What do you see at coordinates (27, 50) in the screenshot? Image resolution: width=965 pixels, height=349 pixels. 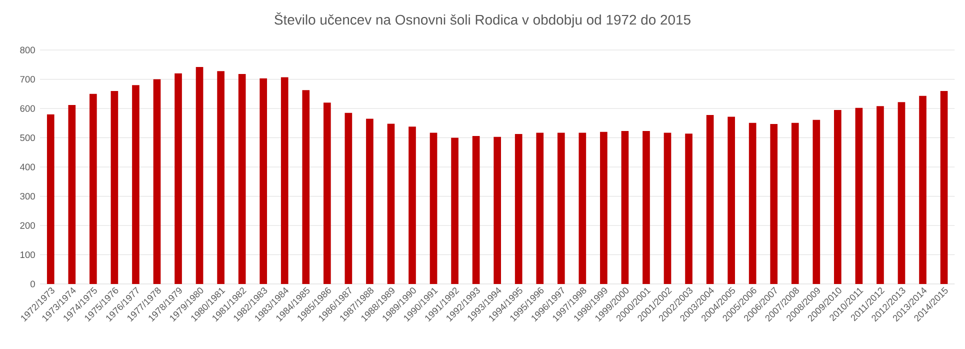 I see `y-tick-label: 800` at bounding box center [27, 50].